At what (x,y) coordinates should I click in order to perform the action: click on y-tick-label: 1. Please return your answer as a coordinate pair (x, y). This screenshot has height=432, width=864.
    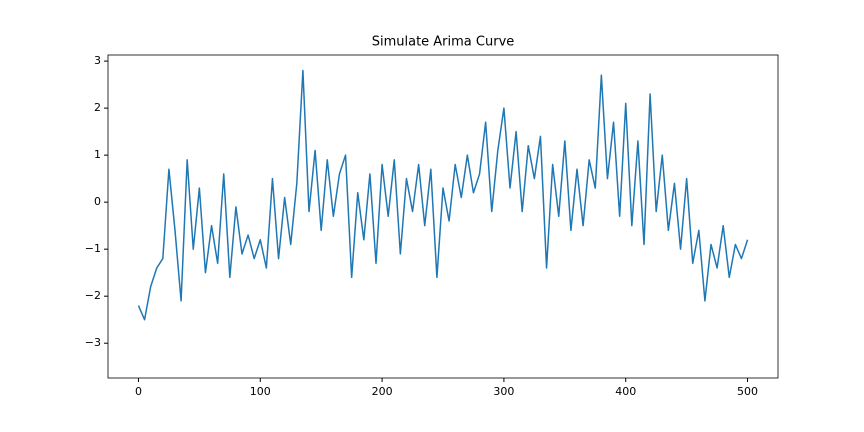
    Looking at the image, I should click on (97, 154).